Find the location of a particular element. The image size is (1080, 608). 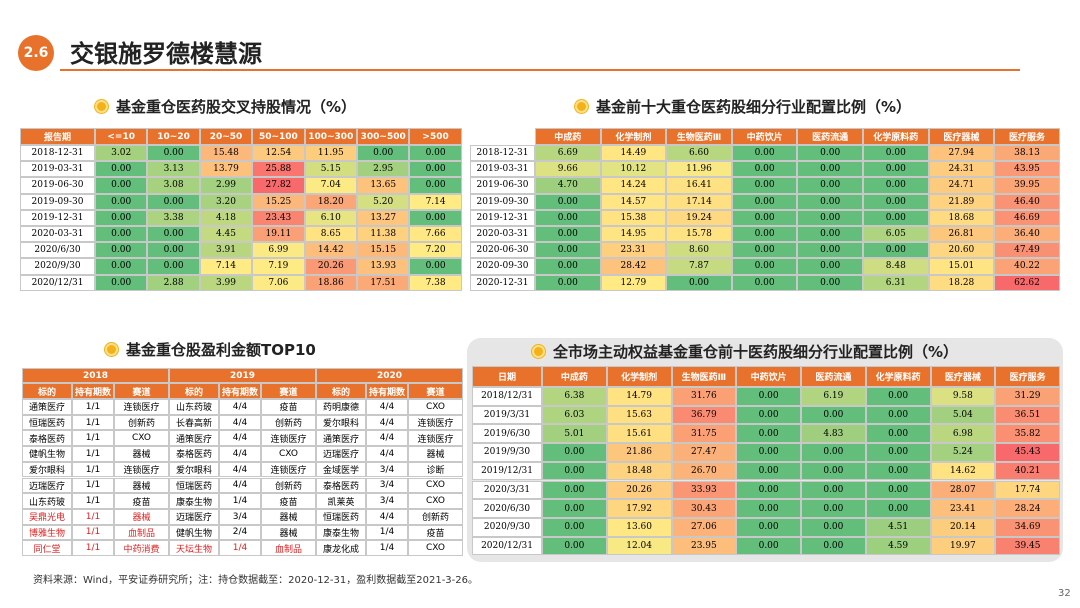

heat-cell: 13.79 is located at coordinates (226, 169).